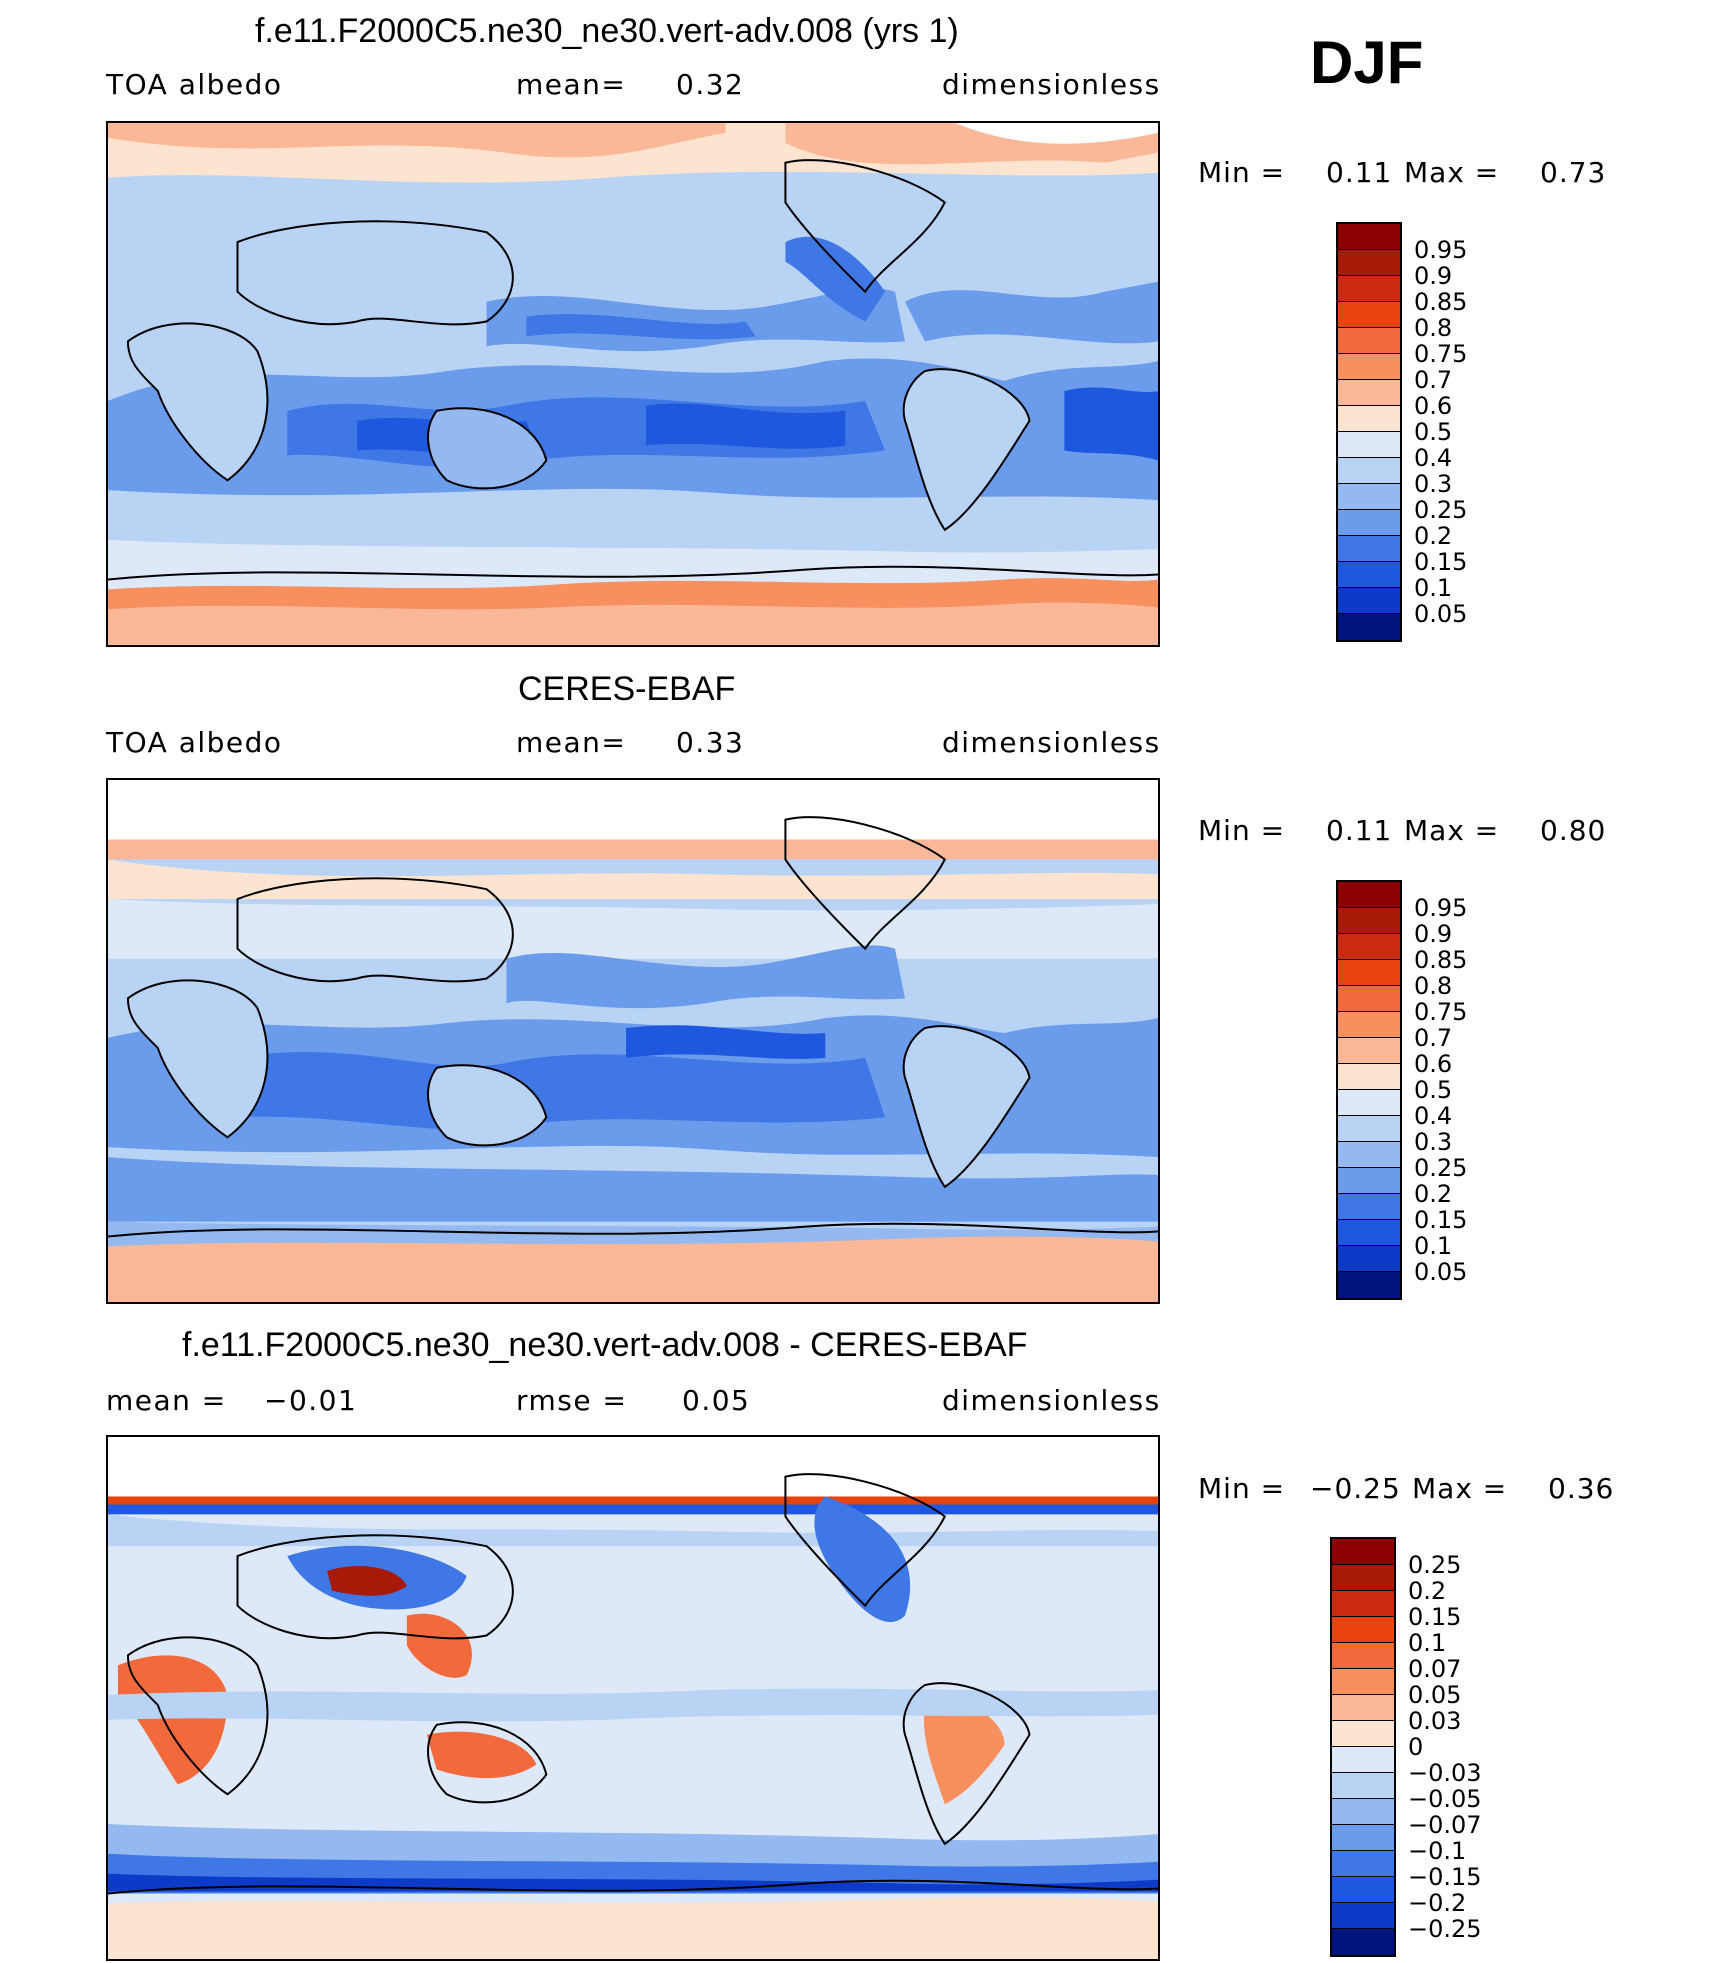 Image resolution: width=1710 pixels, height=1963 pixels. Describe the element at coordinates (1452, 172) in the screenshot. I see `panel-1-max-label: Max =` at that location.